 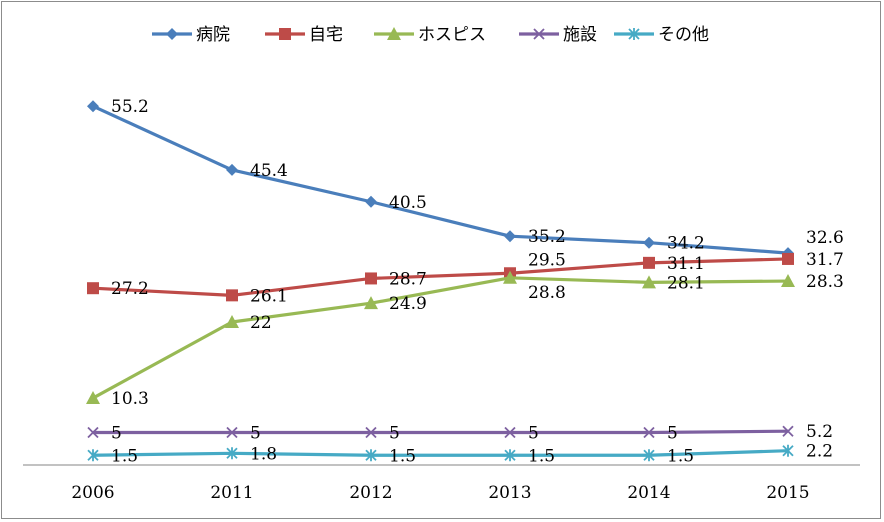 I want to click on data-label: 55.2, so click(x=130, y=107).